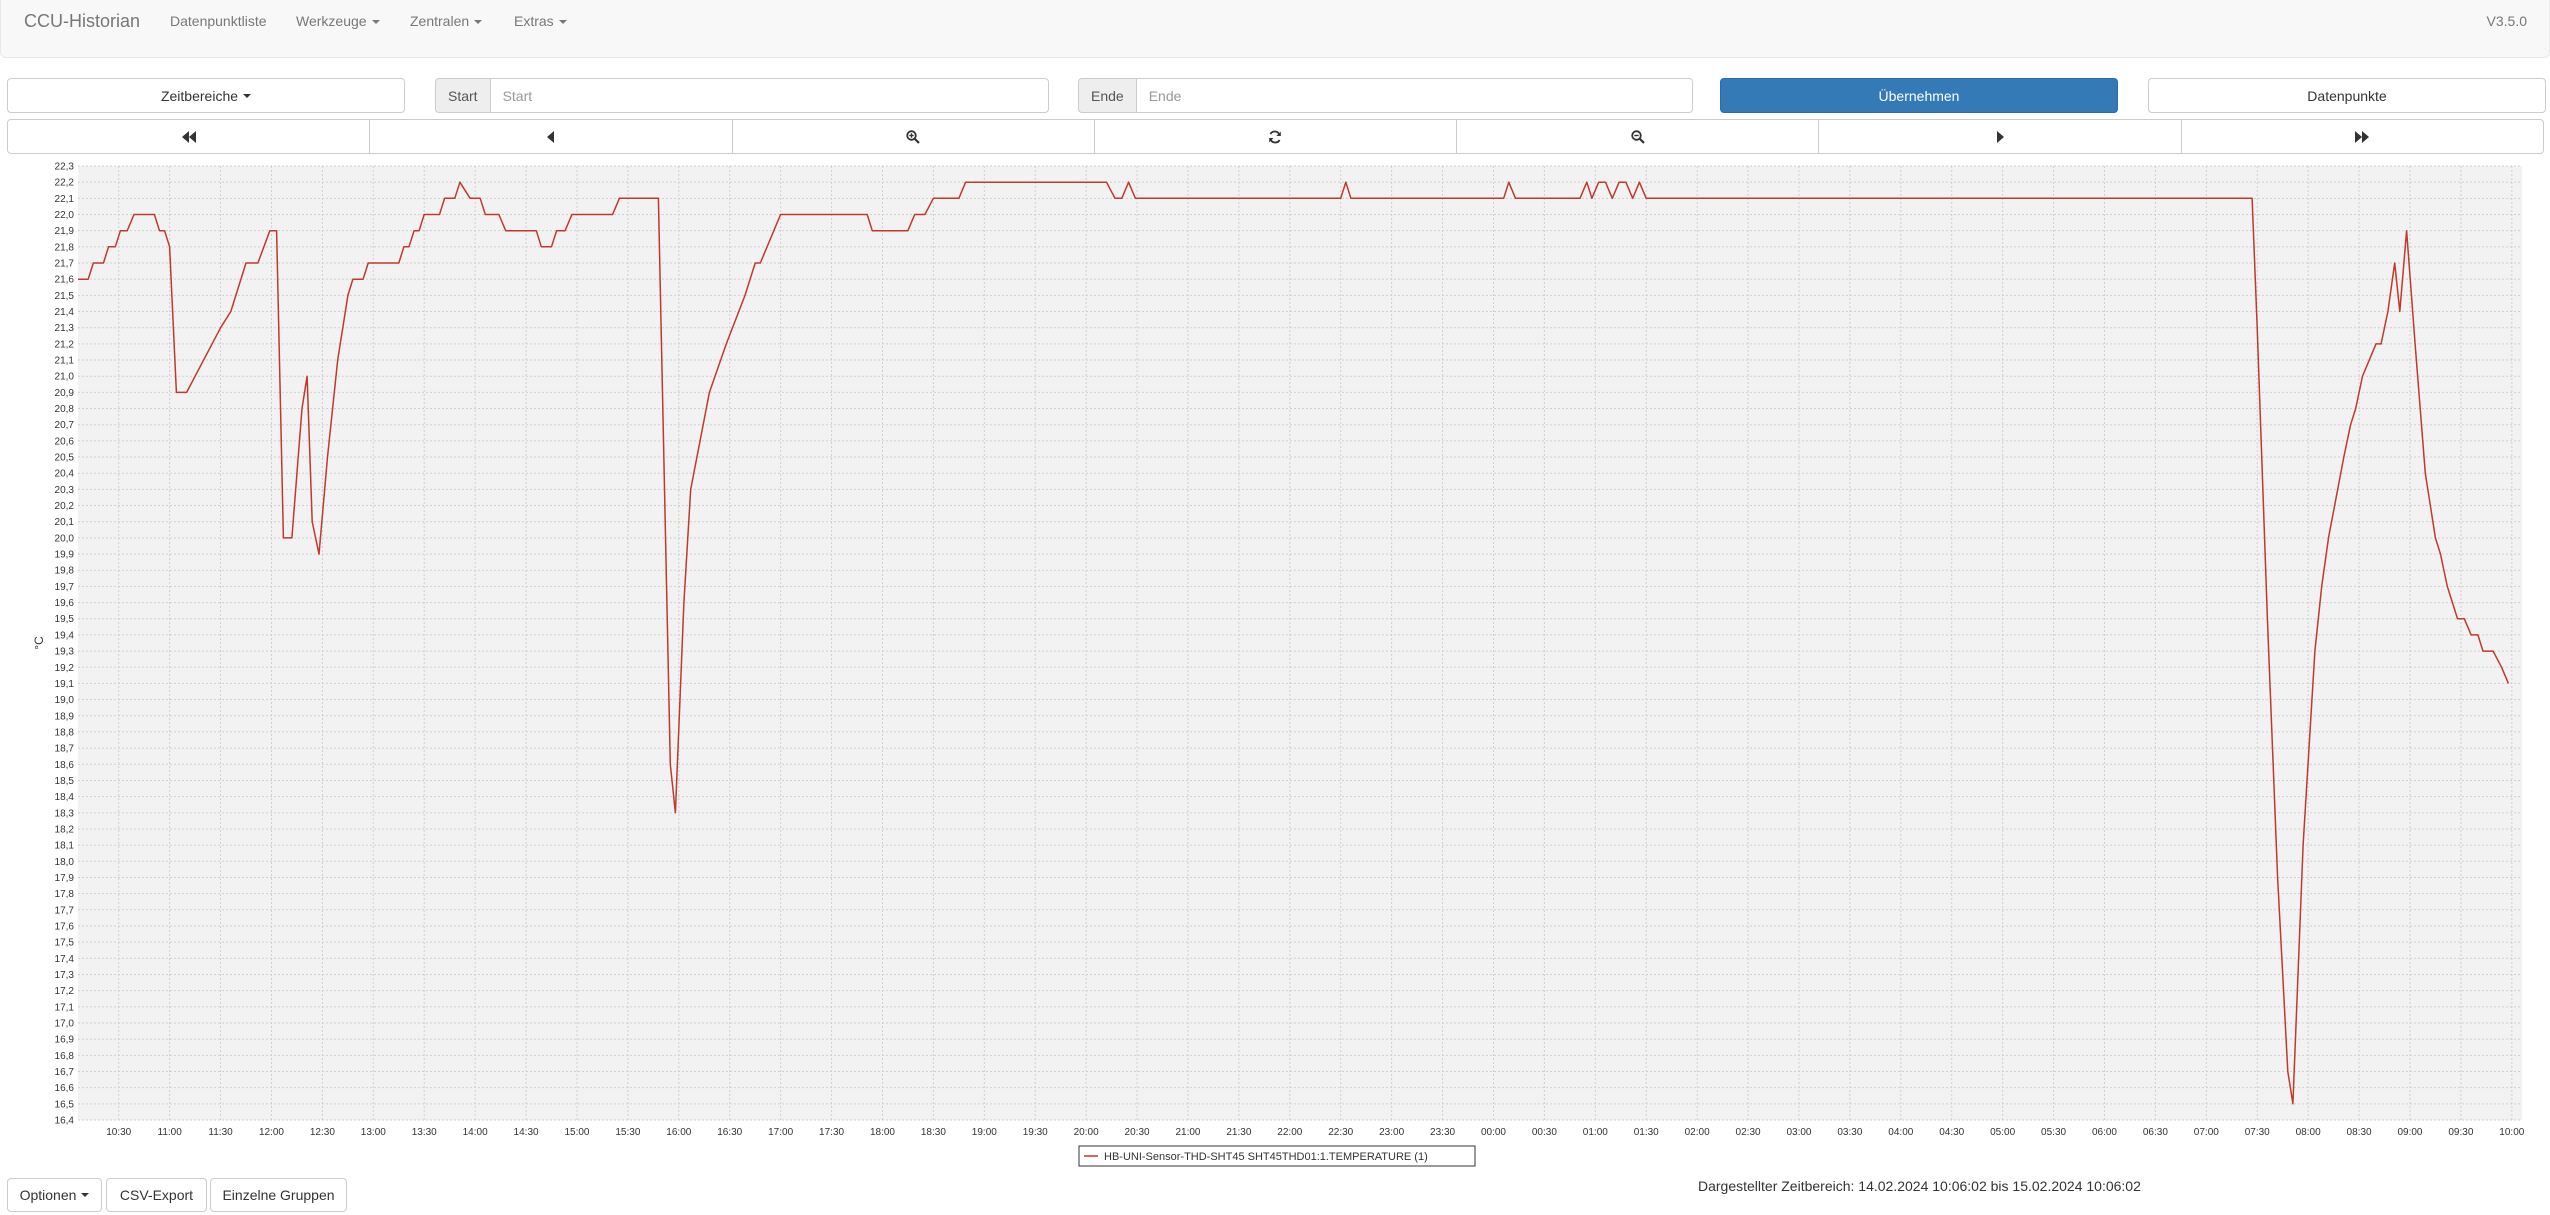 The width and height of the screenshot is (2550, 1215). What do you see at coordinates (65, 587) in the screenshot?
I see `y-tick-label: 19,7` at bounding box center [65, 587].